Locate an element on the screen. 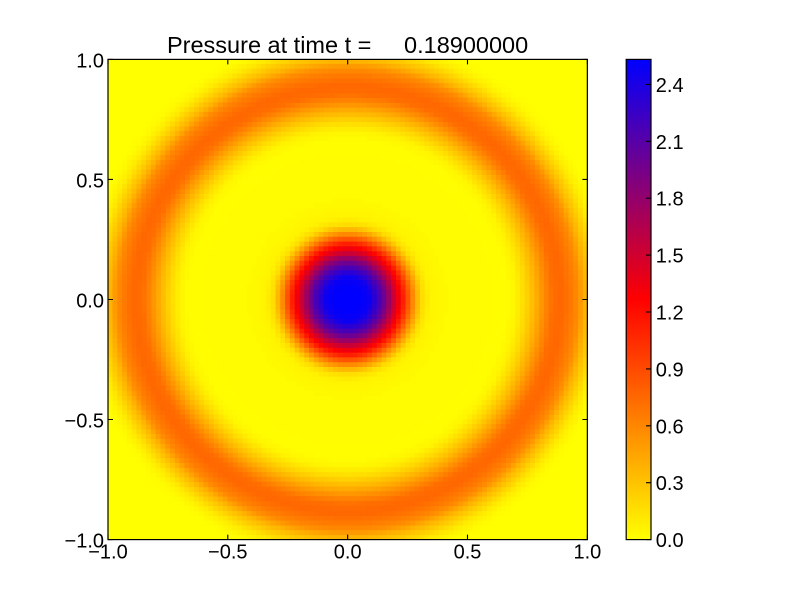 The width and height of the screenshot is (800, 600). svg-text: 0.6 is located at coordinates (670, 427).